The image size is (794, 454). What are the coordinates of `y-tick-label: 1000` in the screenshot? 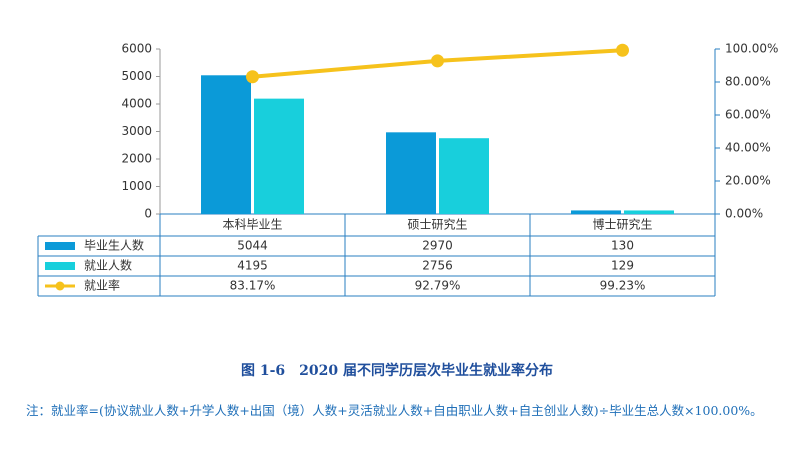 It's located at (136, 186).